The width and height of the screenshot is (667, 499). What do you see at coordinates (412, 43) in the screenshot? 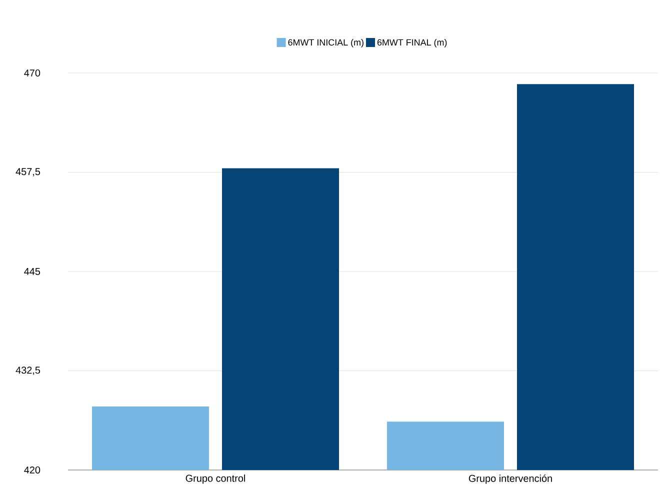
I see `legend-label: 6MWT FINAL (m)` at bounding box center [412, 43].